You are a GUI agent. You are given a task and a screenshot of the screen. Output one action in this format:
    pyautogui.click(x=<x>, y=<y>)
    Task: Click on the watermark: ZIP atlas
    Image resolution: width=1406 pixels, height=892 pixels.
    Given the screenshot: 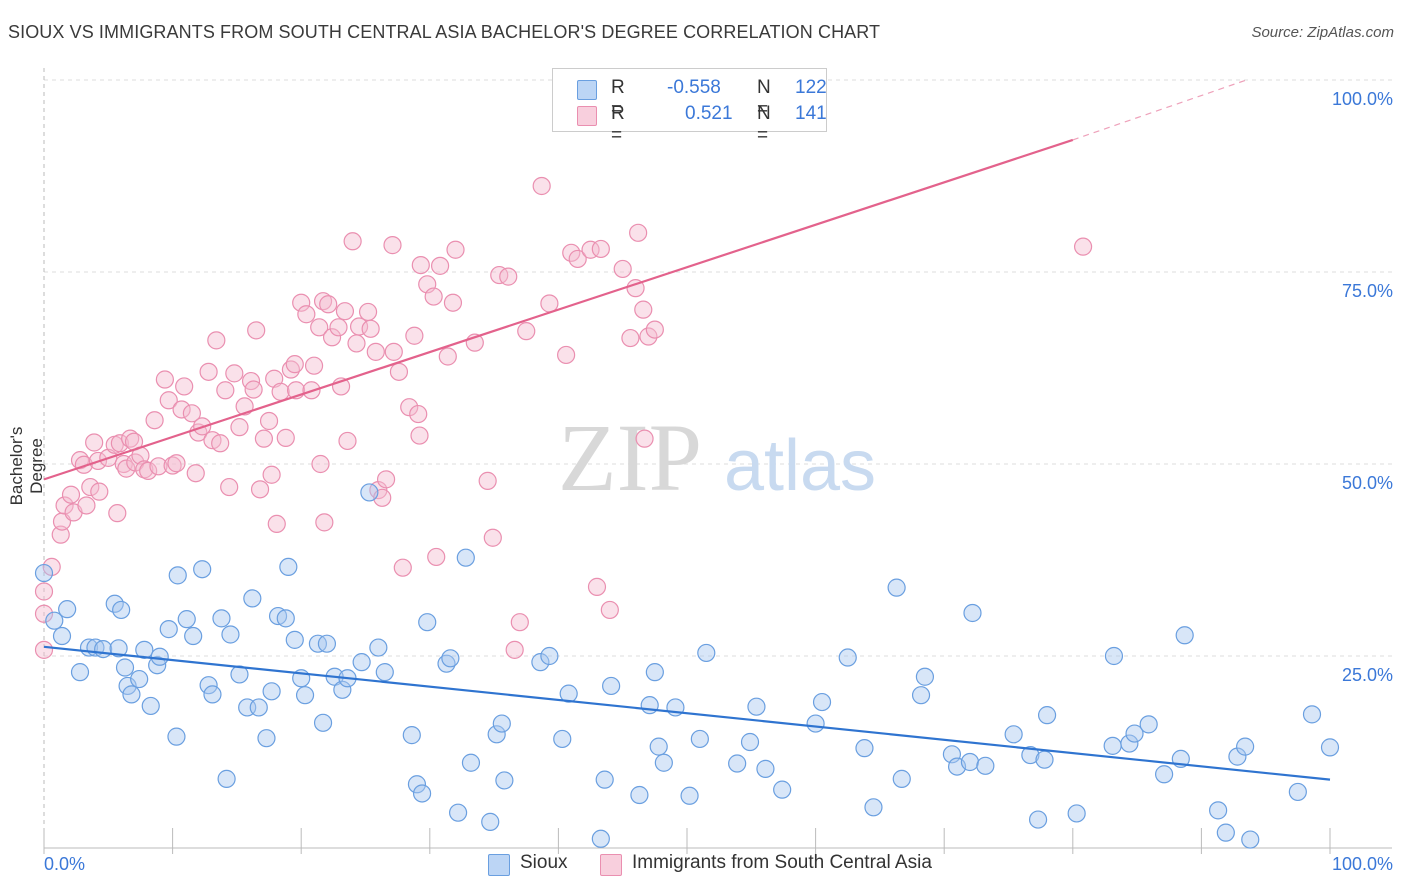 What is the action you would take?
    pyautogui.click(x=717, y=457)
    